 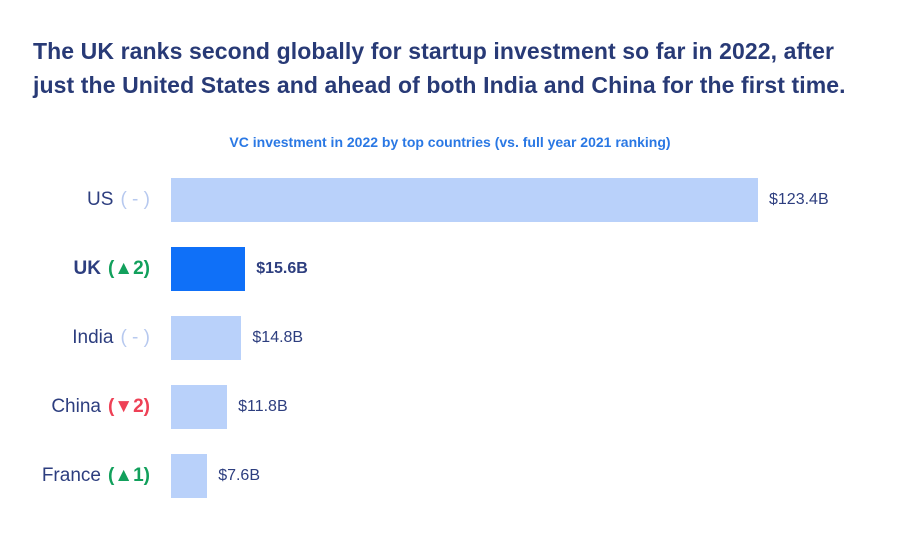 I want to click on rank-change-badge: (▼2), so click(x=128, y=406).